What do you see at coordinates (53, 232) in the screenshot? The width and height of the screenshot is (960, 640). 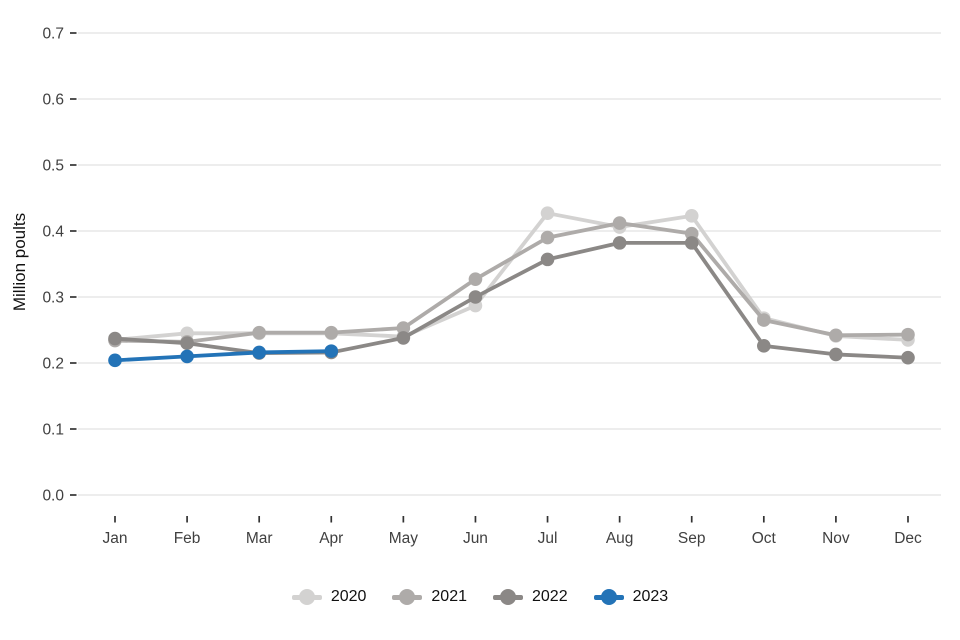 I see `y-tick-label: 0.4` at bounding box center [53, 232].